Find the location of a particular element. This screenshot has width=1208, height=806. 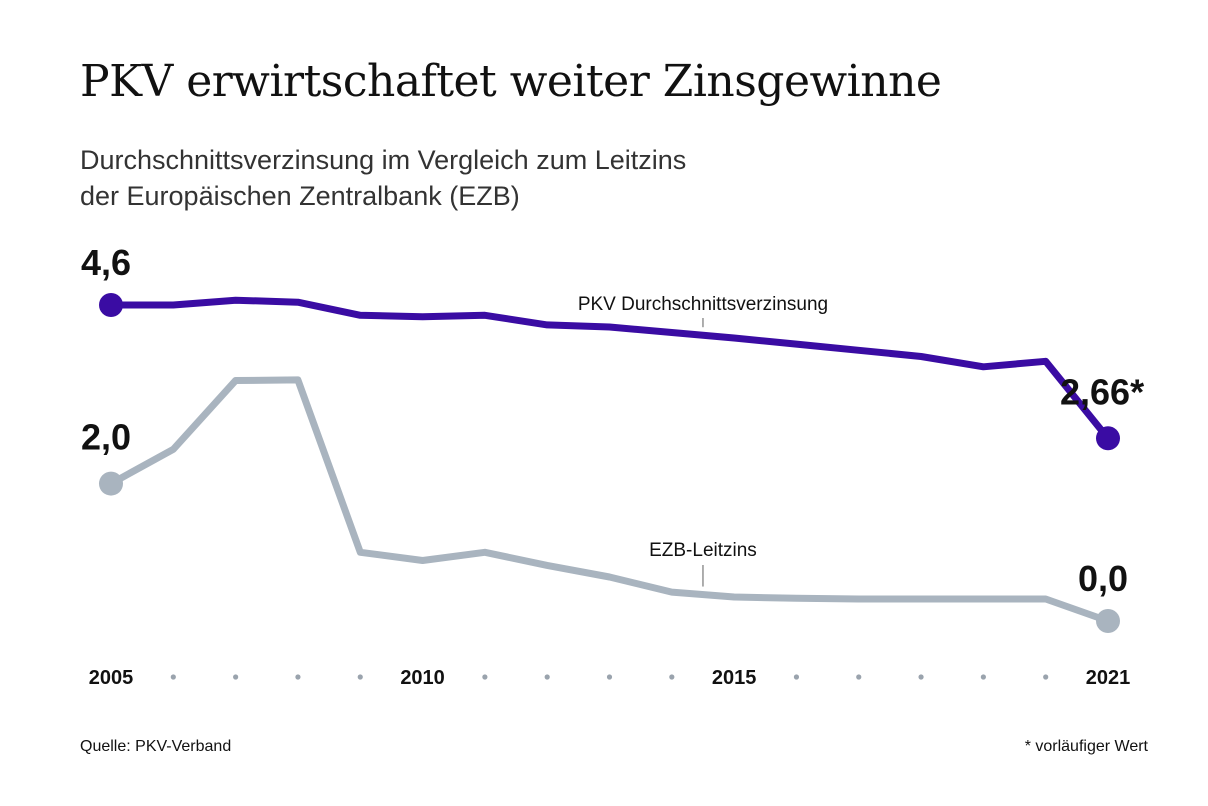

data-label-start-ezb-leitzins: 2,0 is located at coordinates (106, 437).